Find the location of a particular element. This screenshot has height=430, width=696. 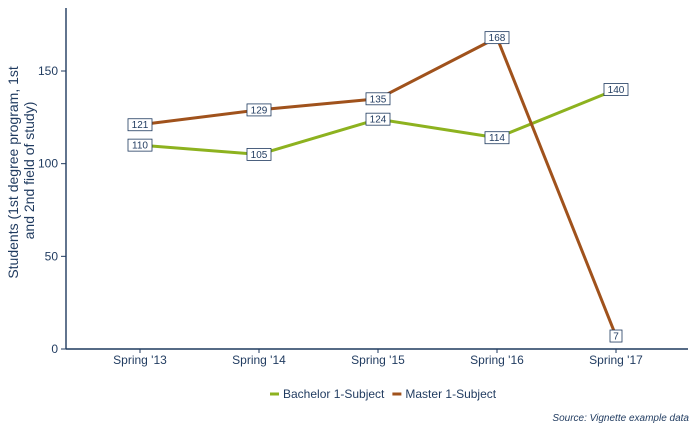

data-label: 110 is located at coordinates (140, 145).